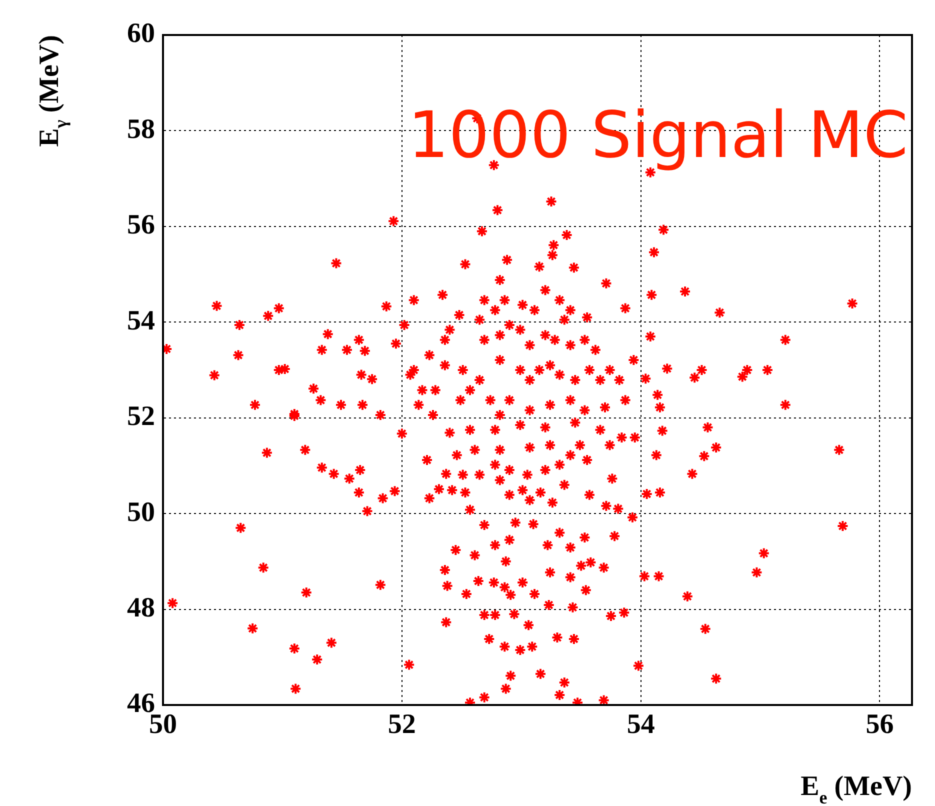 This screenshot has height=806, width=935. I want to click on annotation: 1000 Signal MC, so click(658, 136).